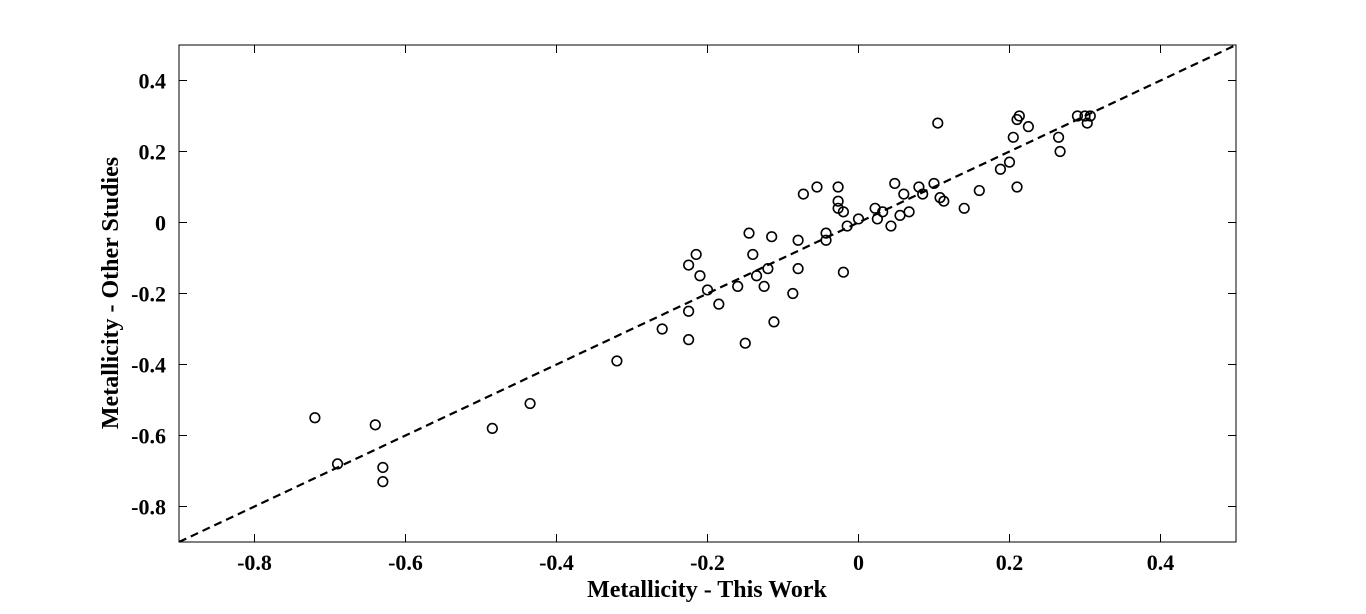 This screenshot has width=1366, height=614. I want to click on x-tick-label: -0.8, so click(254, 562).